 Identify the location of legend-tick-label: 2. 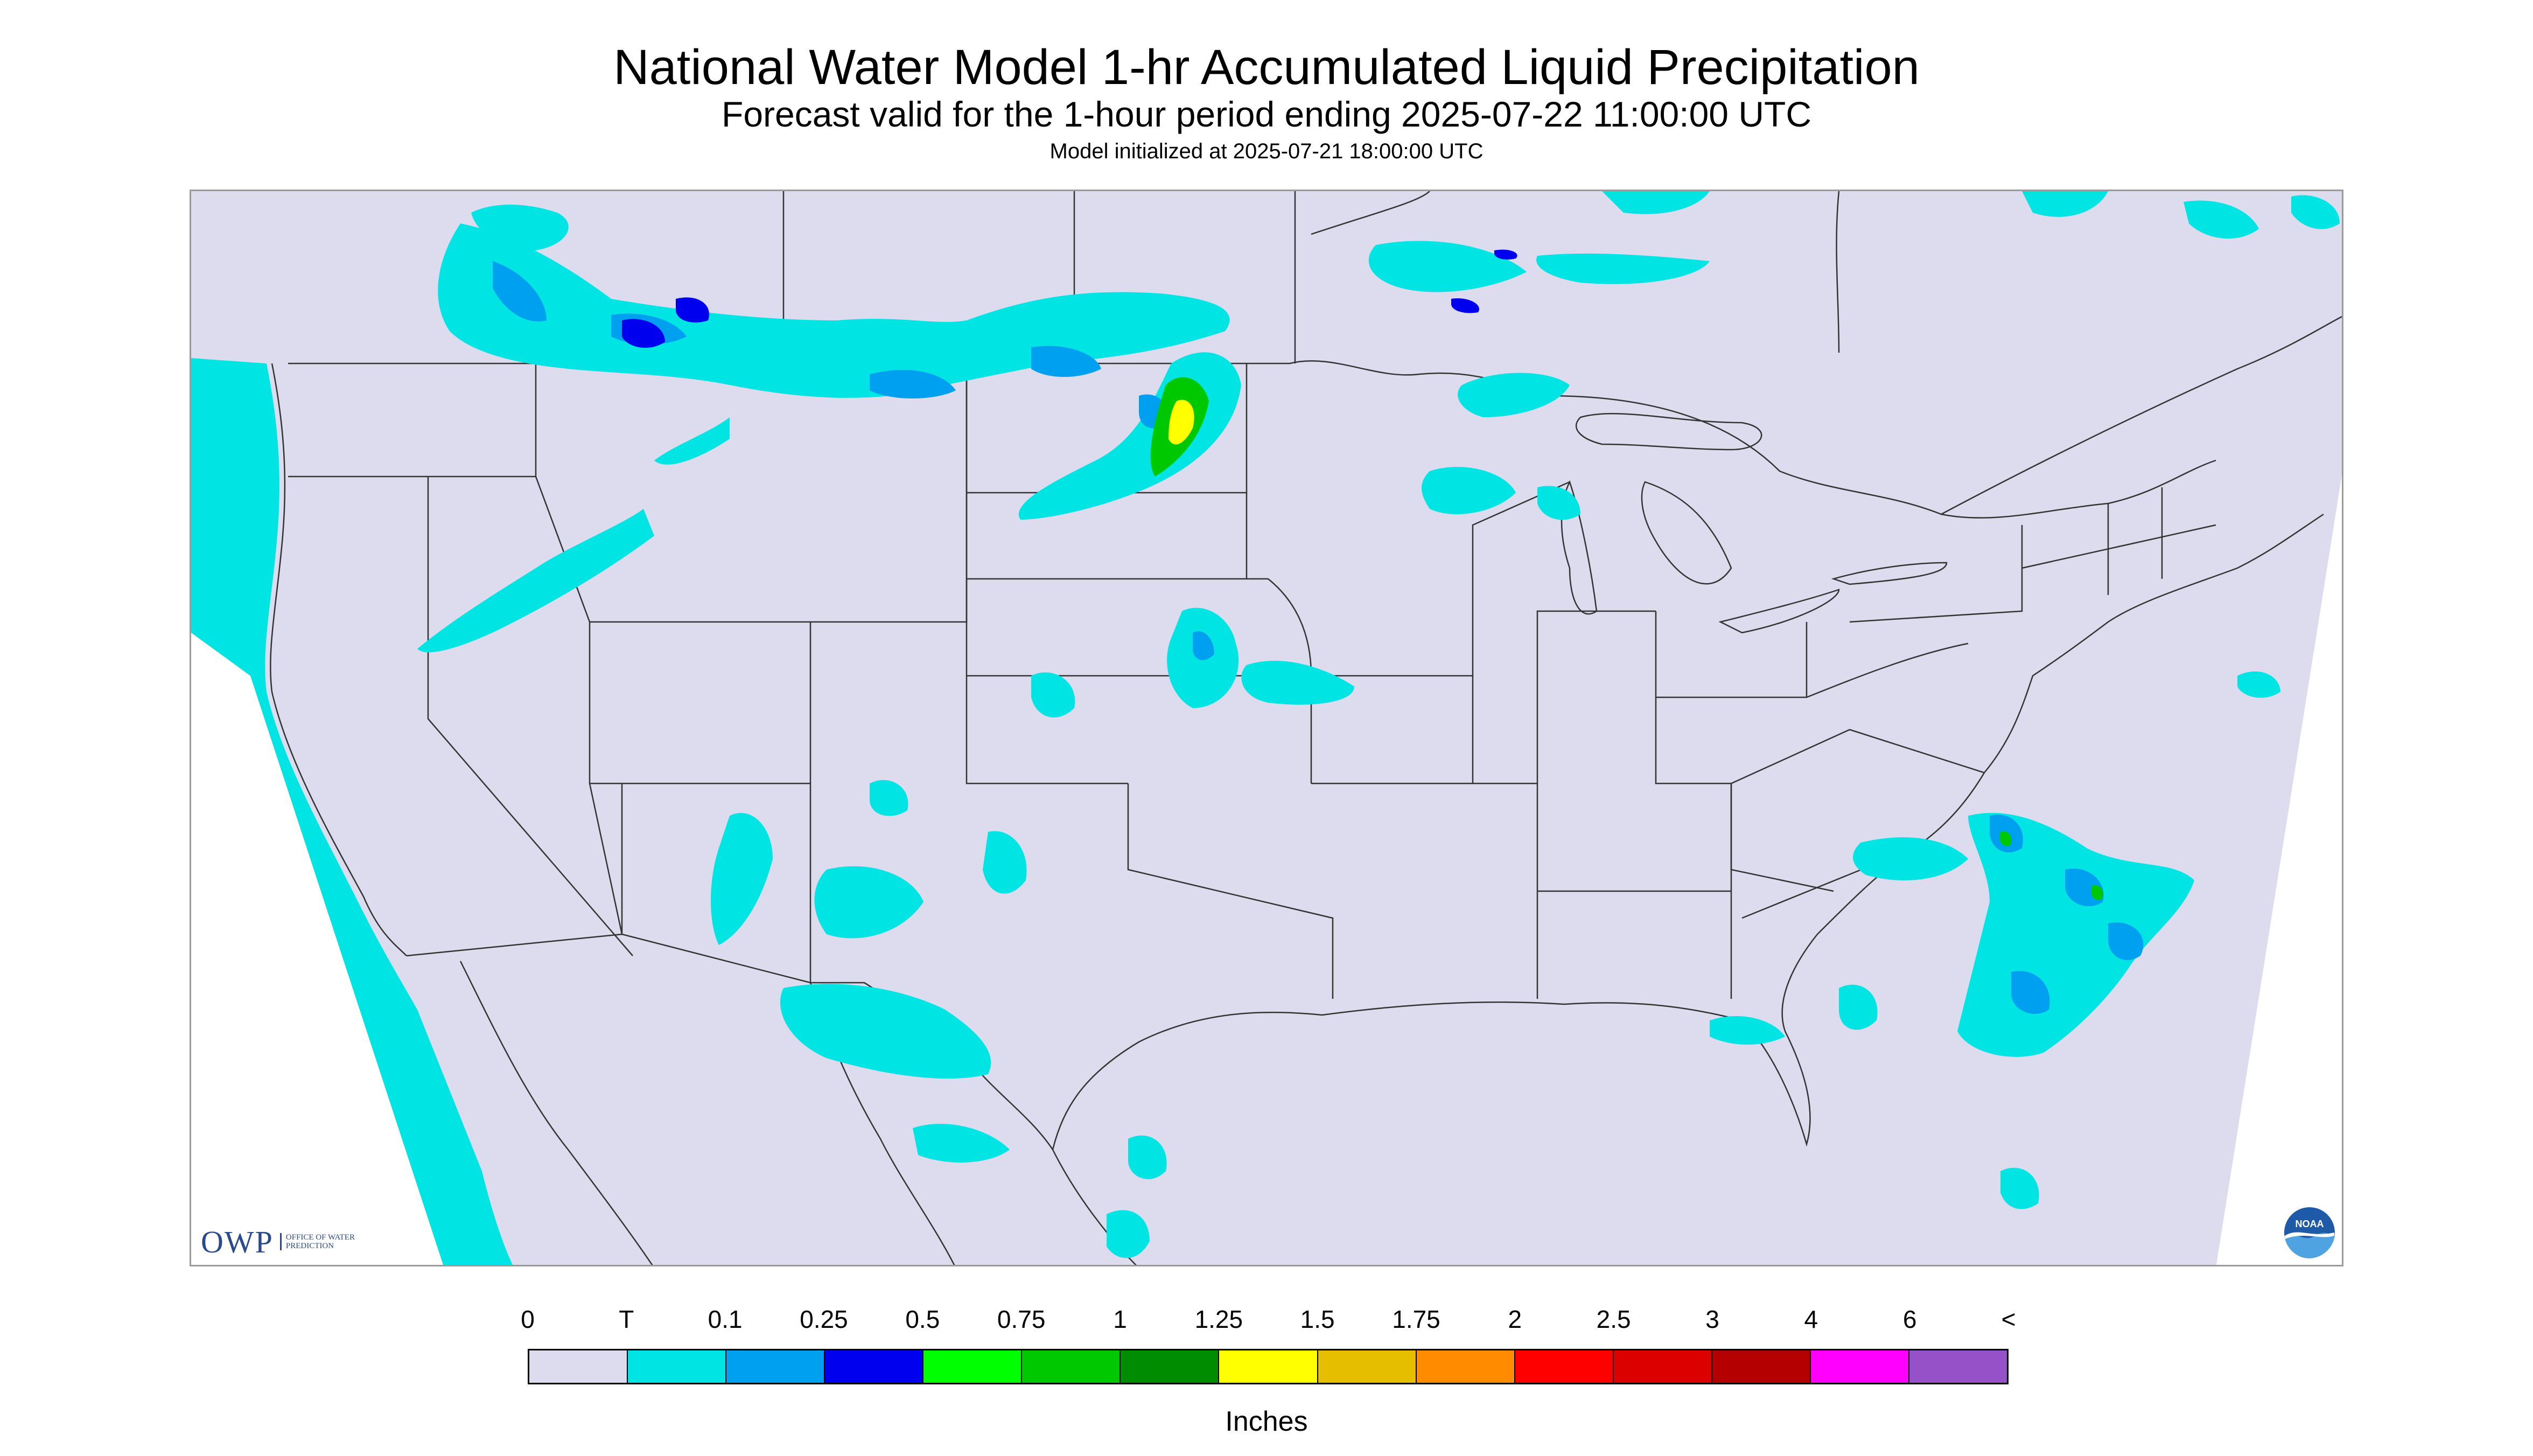
(1515, 1319).